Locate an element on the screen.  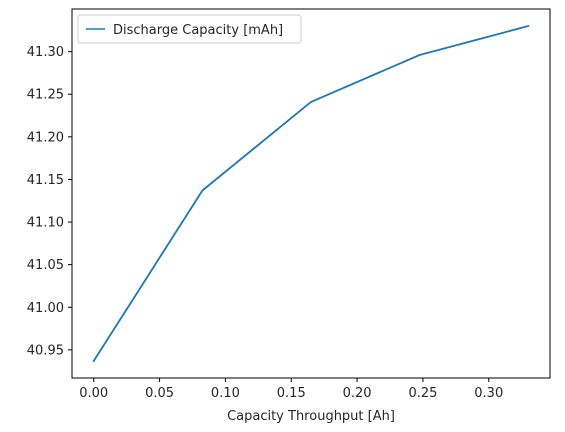
x-tick-label: 0.05 is located at coordinates (159, 393).